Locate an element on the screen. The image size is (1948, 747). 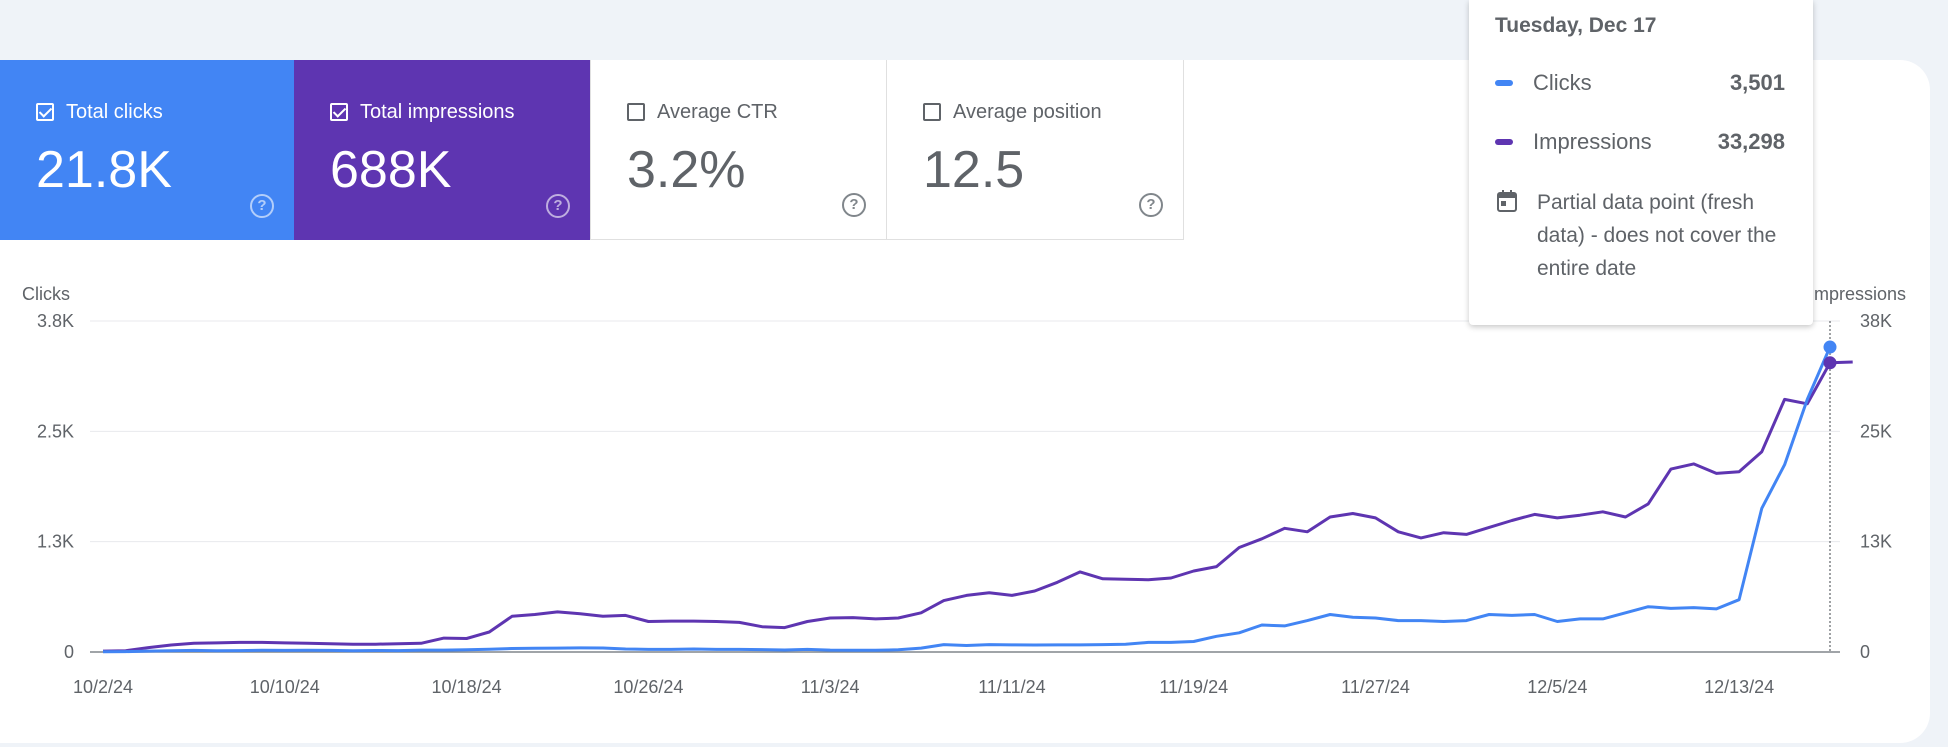
x-tick-label: 10/2/24 is located at coordinates (103, 687).